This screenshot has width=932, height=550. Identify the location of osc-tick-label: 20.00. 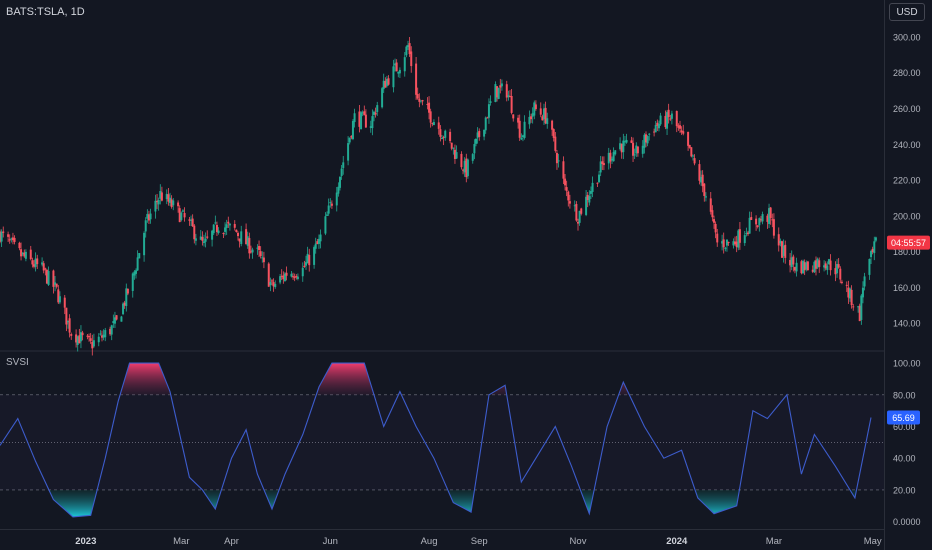
(904, 490).